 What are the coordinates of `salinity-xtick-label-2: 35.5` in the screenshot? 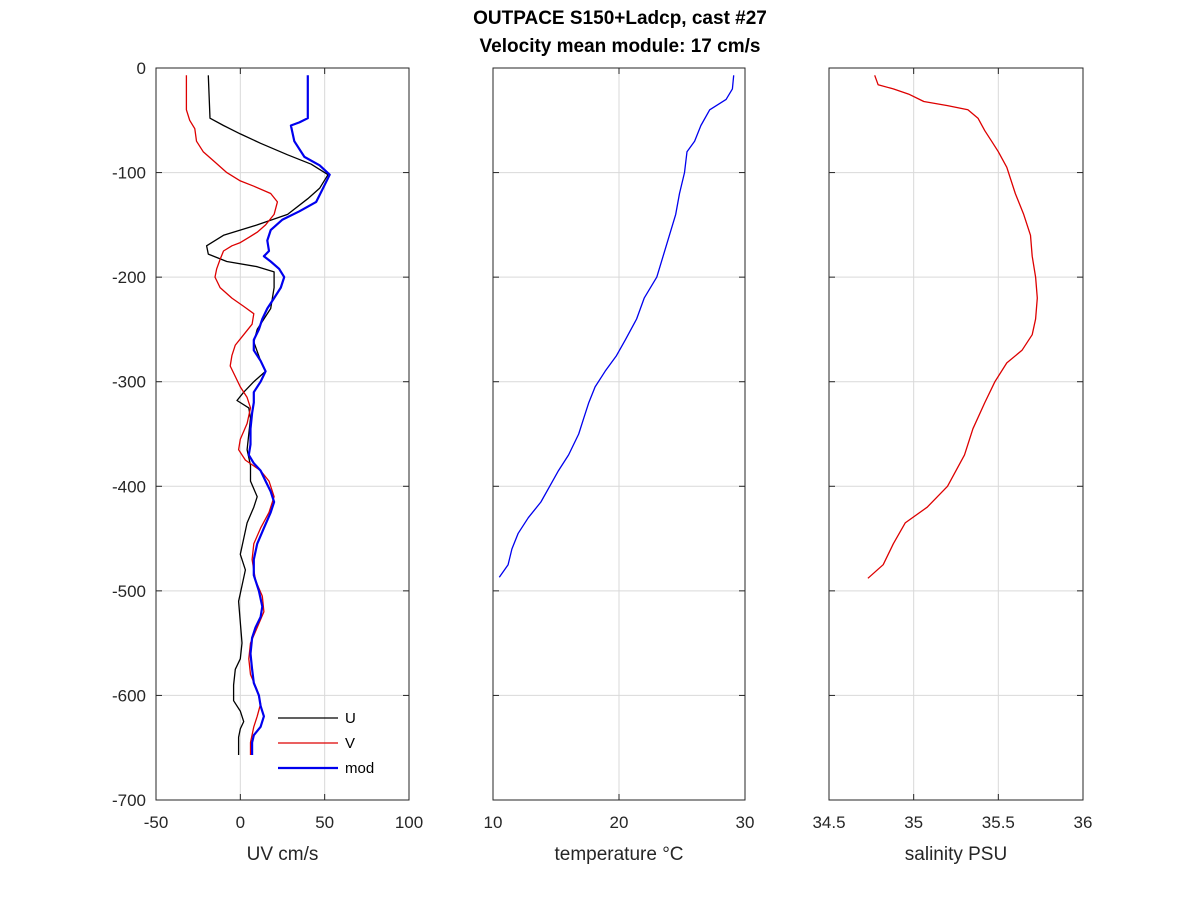 It's located at (998, 822).